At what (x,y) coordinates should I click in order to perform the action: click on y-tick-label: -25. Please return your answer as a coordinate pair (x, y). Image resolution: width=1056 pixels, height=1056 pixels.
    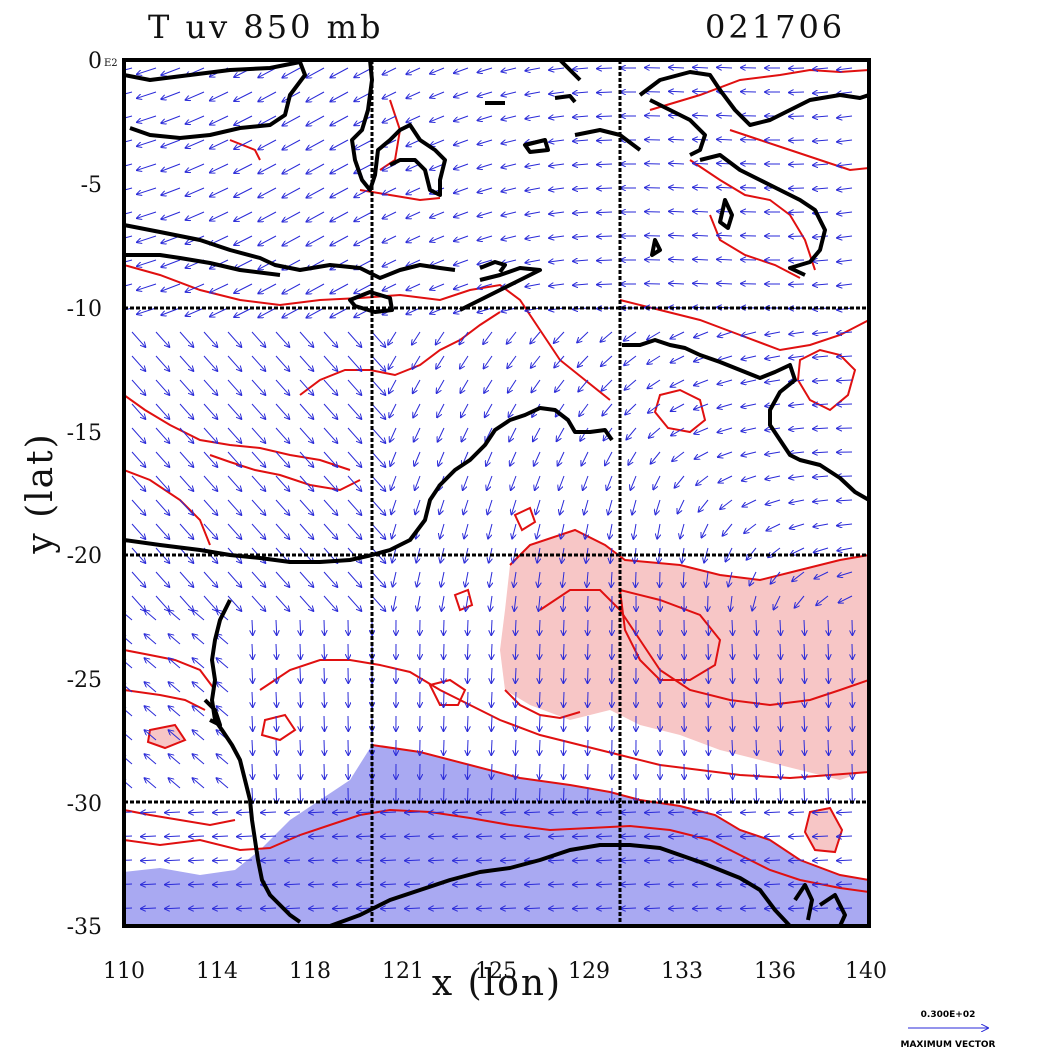
    Looking at the image, I should click on (84, 680).